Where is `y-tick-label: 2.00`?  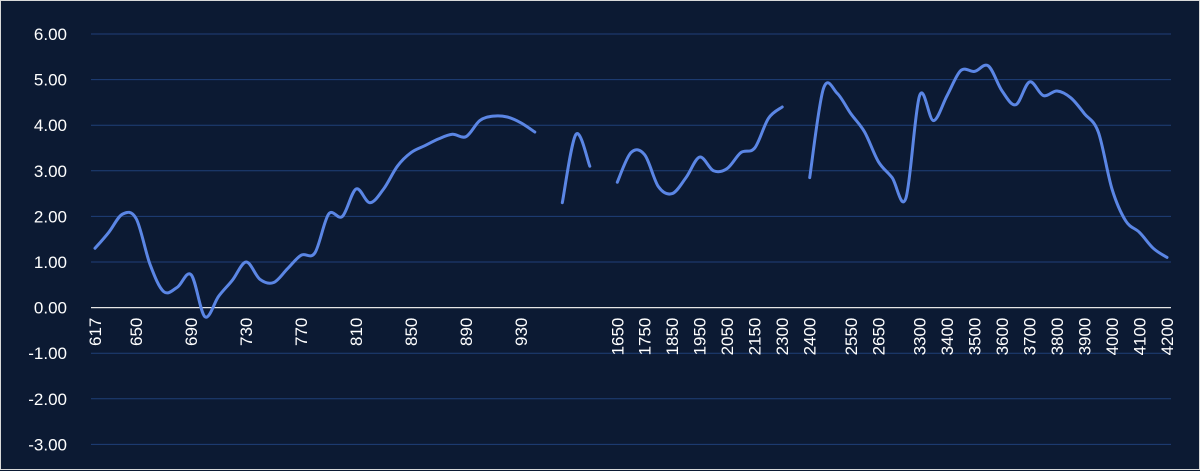
y-tick-label: 2.00 is located at coordinates (50, 216).